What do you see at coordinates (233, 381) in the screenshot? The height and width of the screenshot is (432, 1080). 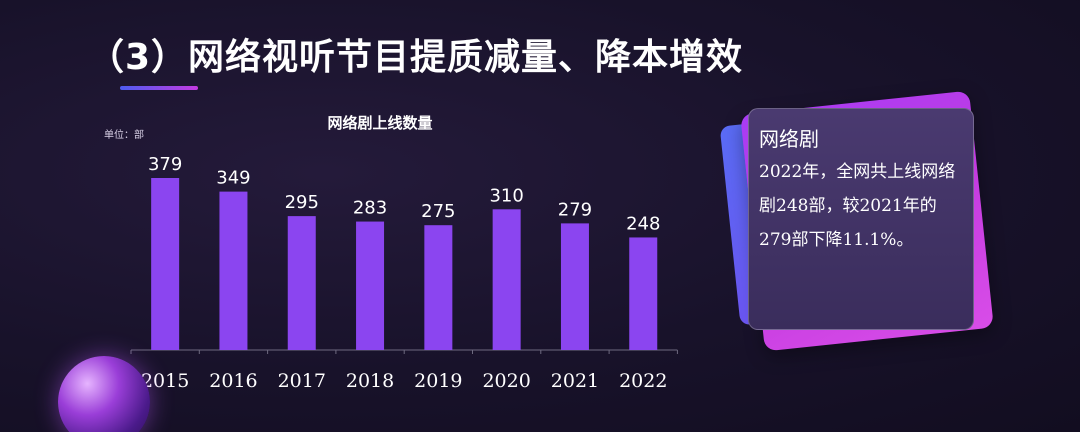 I see `tick-label-2016: 2016` at bounding box center [233, 381].